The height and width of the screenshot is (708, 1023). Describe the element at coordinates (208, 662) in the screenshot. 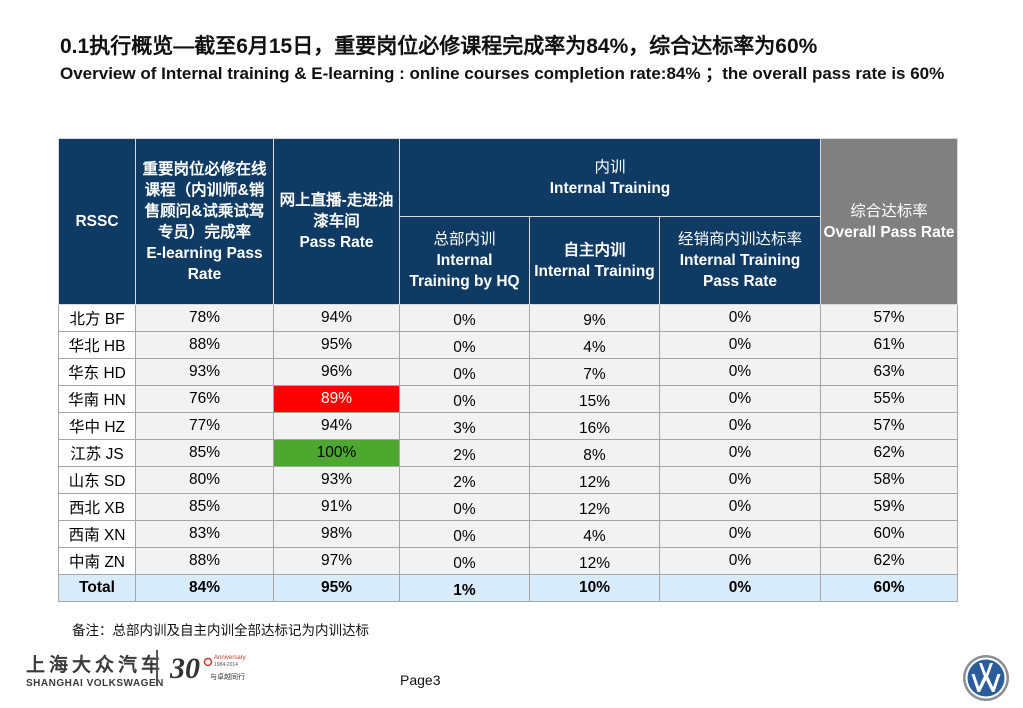

I see `anniversary-mark` at that location.